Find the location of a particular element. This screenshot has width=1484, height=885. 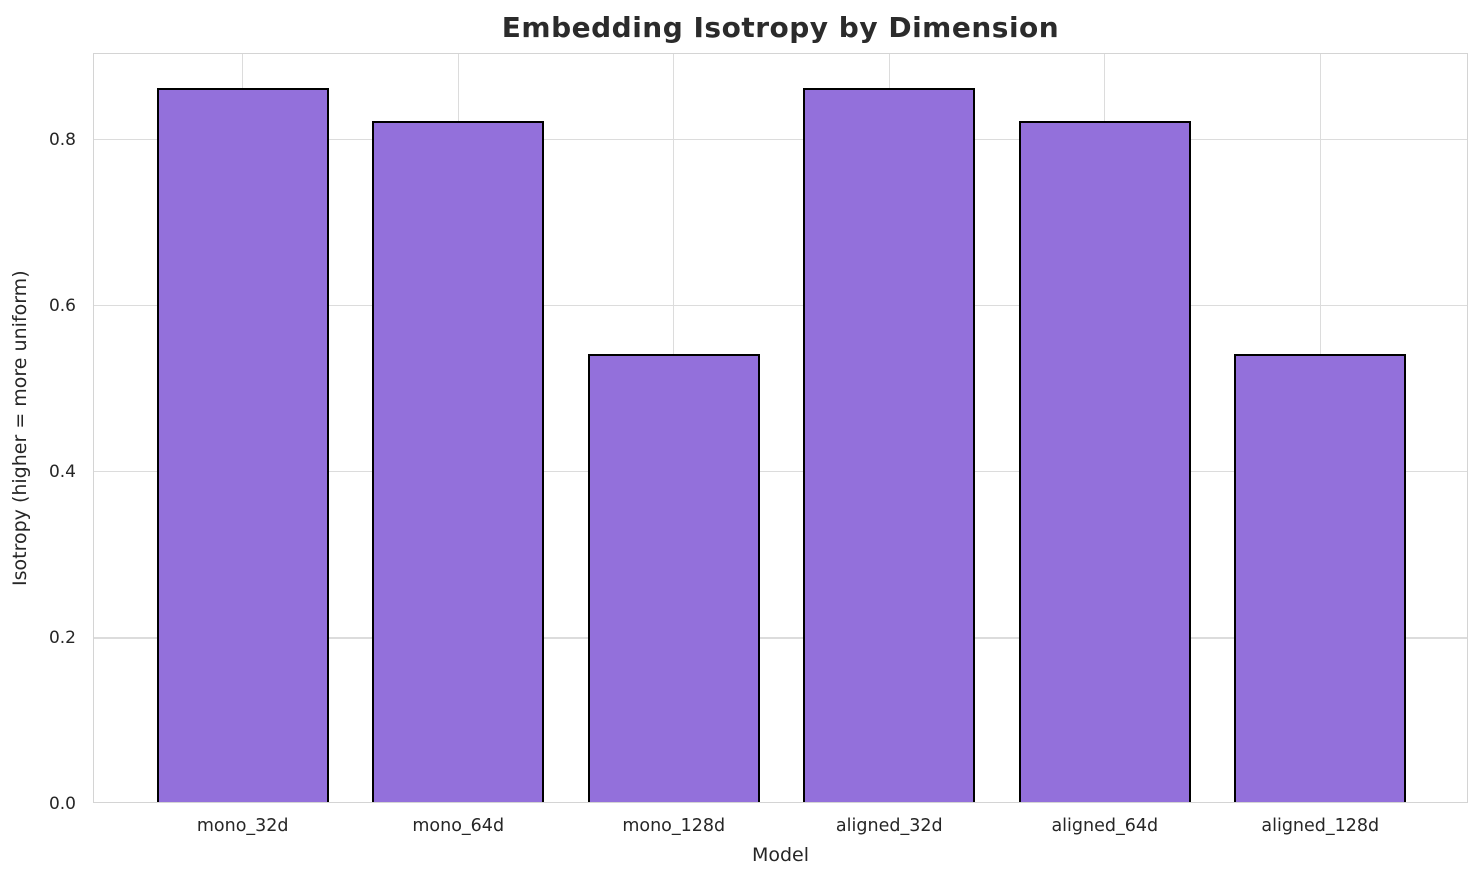

y-tick-label: 0.4 is located at coordinates (62, 471).